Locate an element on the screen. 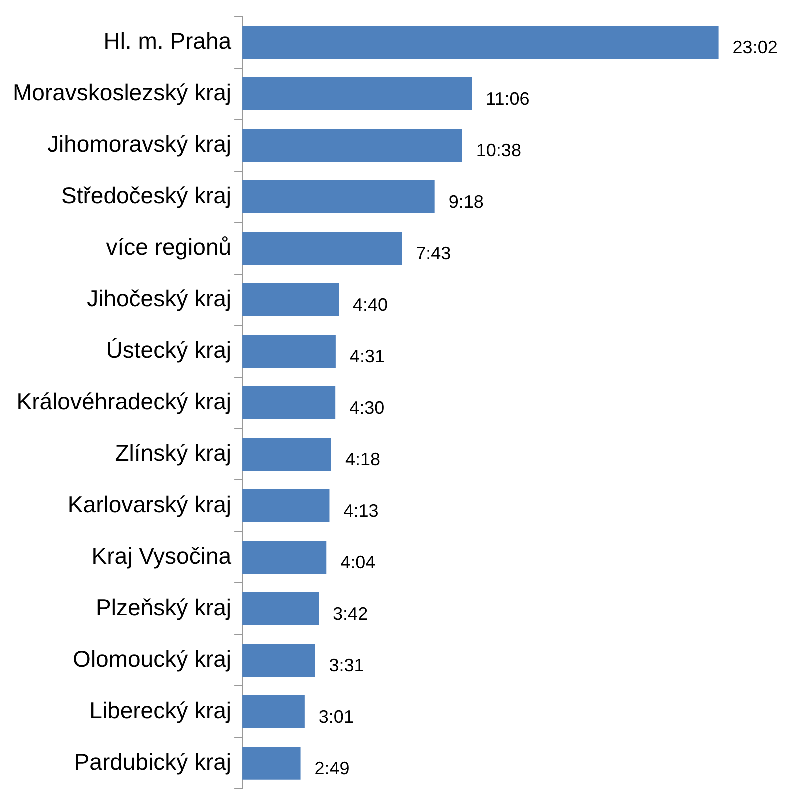 The height and width of the screenshot is (806, 800). y-tick-label: Karlovarský kraj is located at coordinates (150, 504).